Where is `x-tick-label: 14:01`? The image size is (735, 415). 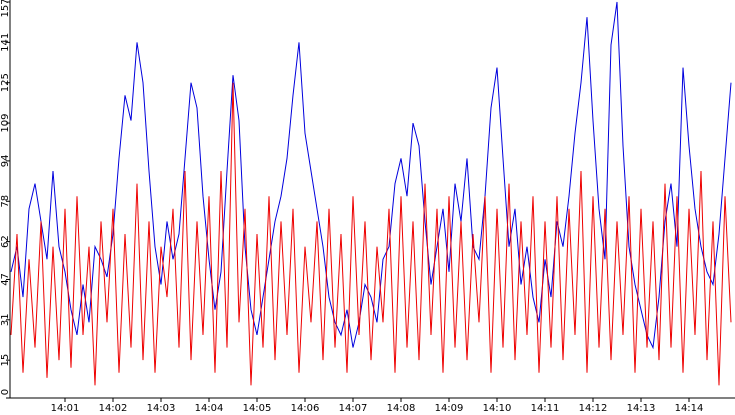 x-tick-label: 14:01 is located at coordinates (65, 408).